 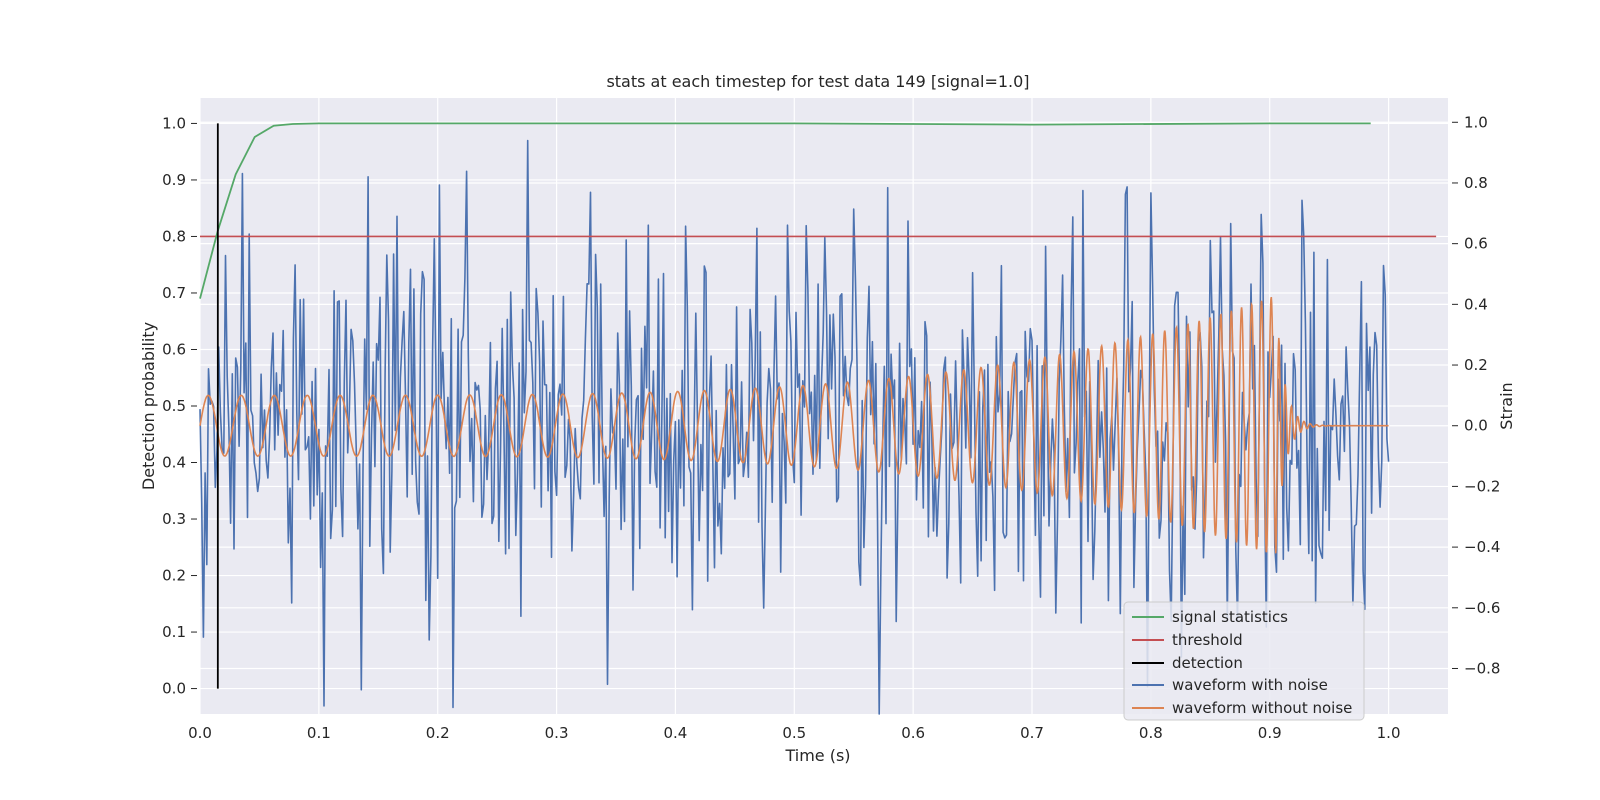 I want to click on y-left-tick-label: 0.6, so click(x=174, y=349).